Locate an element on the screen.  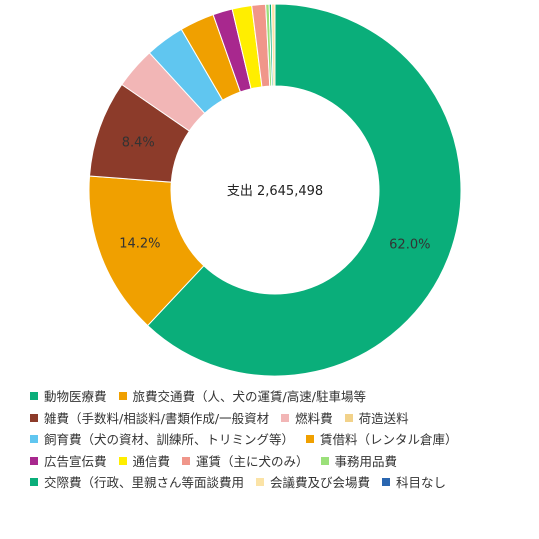
legend-row: 広告宣伝費 通信費 運賃（主に犬のみ） 事務用品費 is located at coordinates (282, 462).